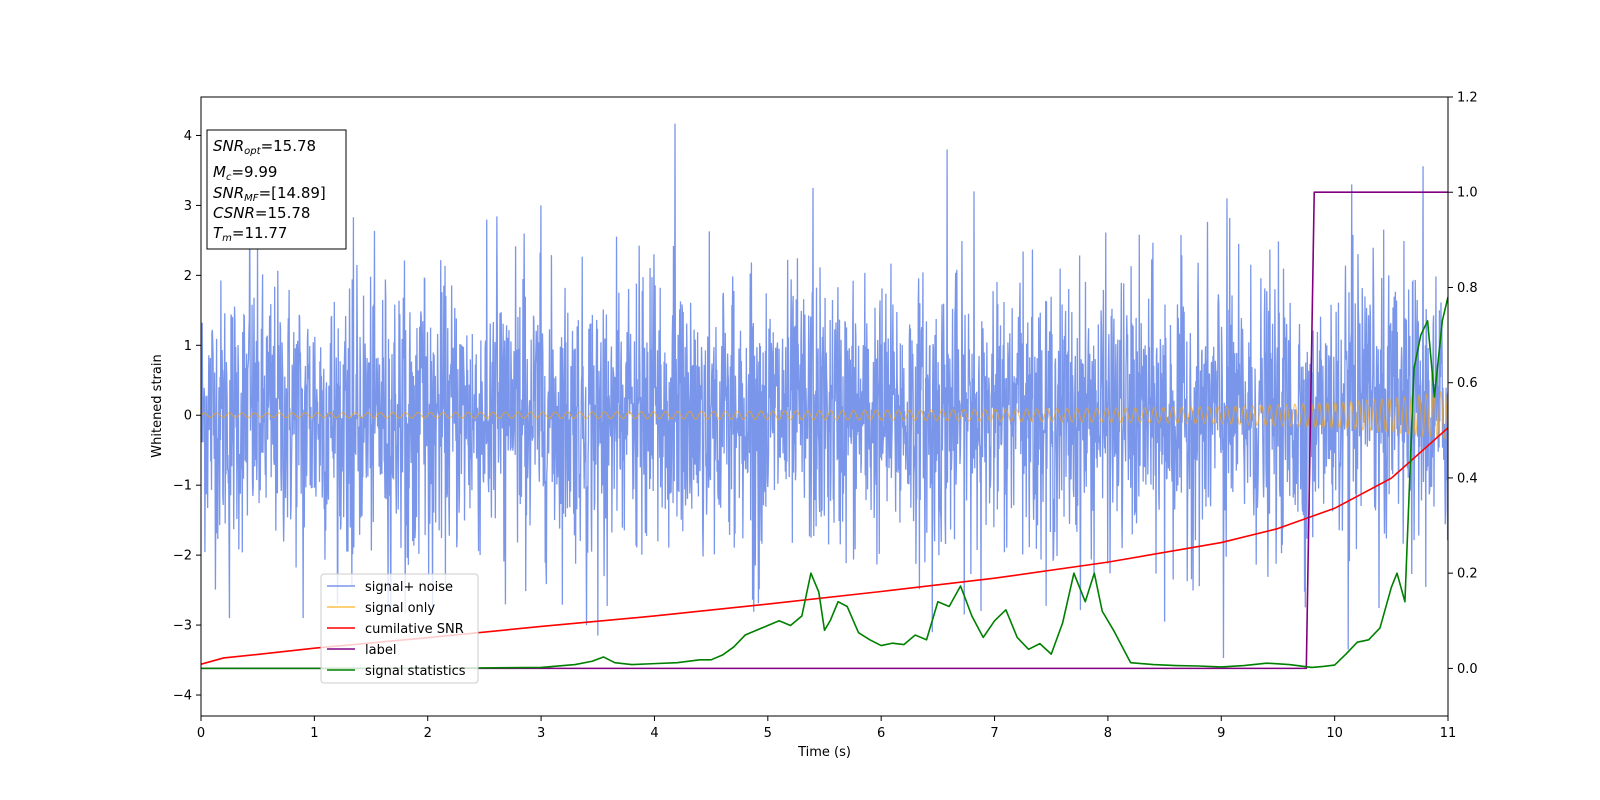  What do you see at coordinates (250, 234) in the screenshot?
I see `annotation-line: Tm=11.77` at bounding box center [250, 234].